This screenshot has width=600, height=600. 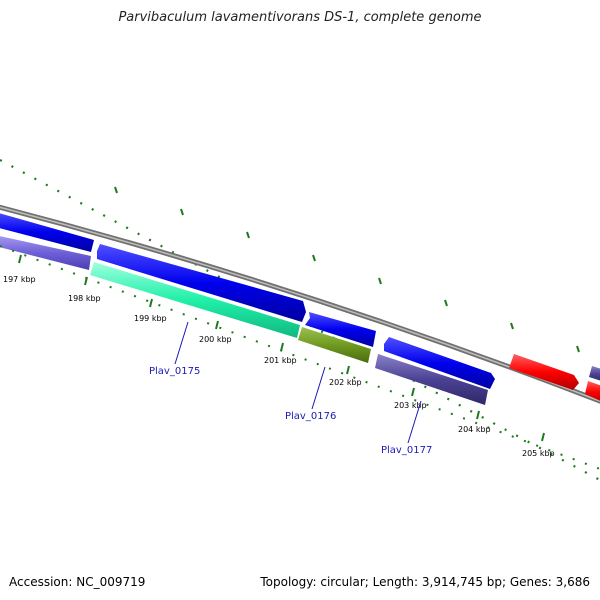 What do you see at coordinates (474, 429) in the screenshot?
I see `scale-label: 204 kbp` at bounding box center [474, 429].